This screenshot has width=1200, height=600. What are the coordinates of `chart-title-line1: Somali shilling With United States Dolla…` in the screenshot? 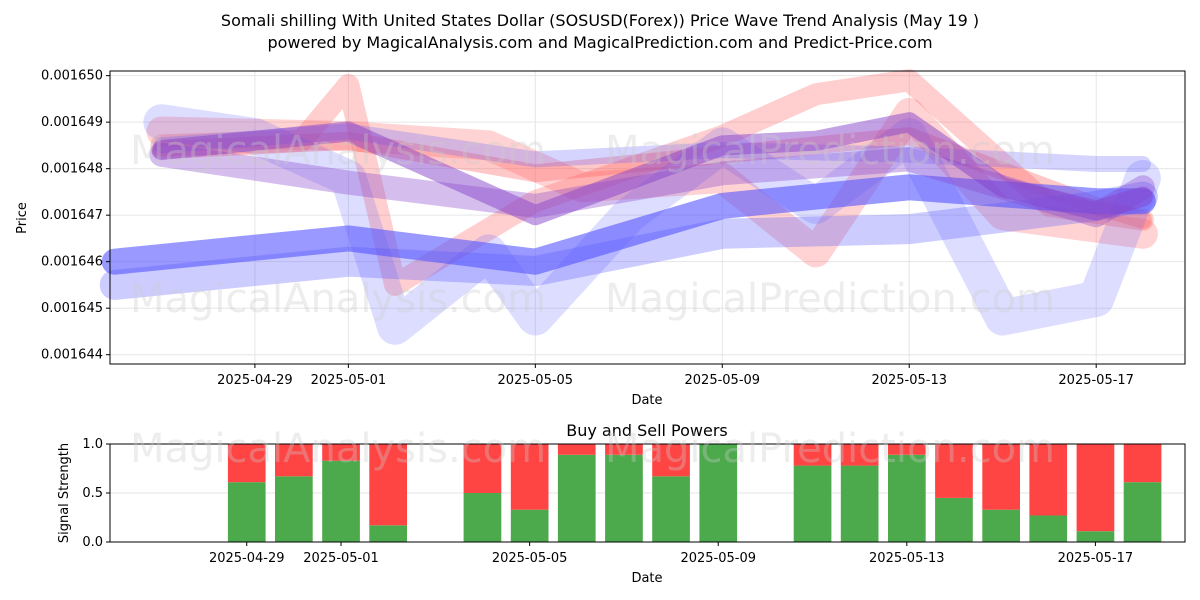 It's located at (600, 20).